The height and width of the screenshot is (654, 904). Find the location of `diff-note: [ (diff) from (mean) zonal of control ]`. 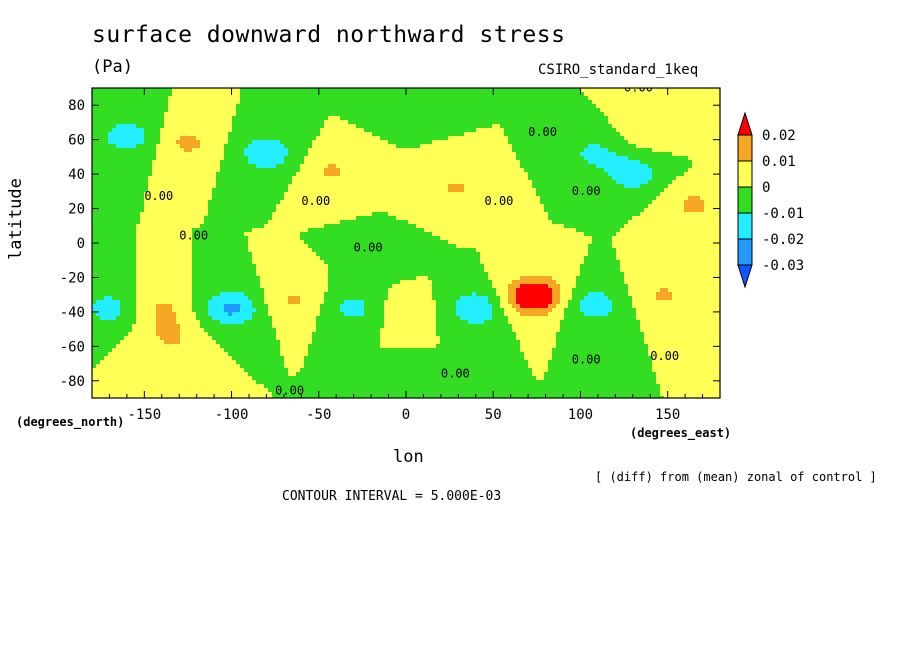

diff-note: [ (diff) from (mean) zonal of control ] is located at coordinates (736, 477).